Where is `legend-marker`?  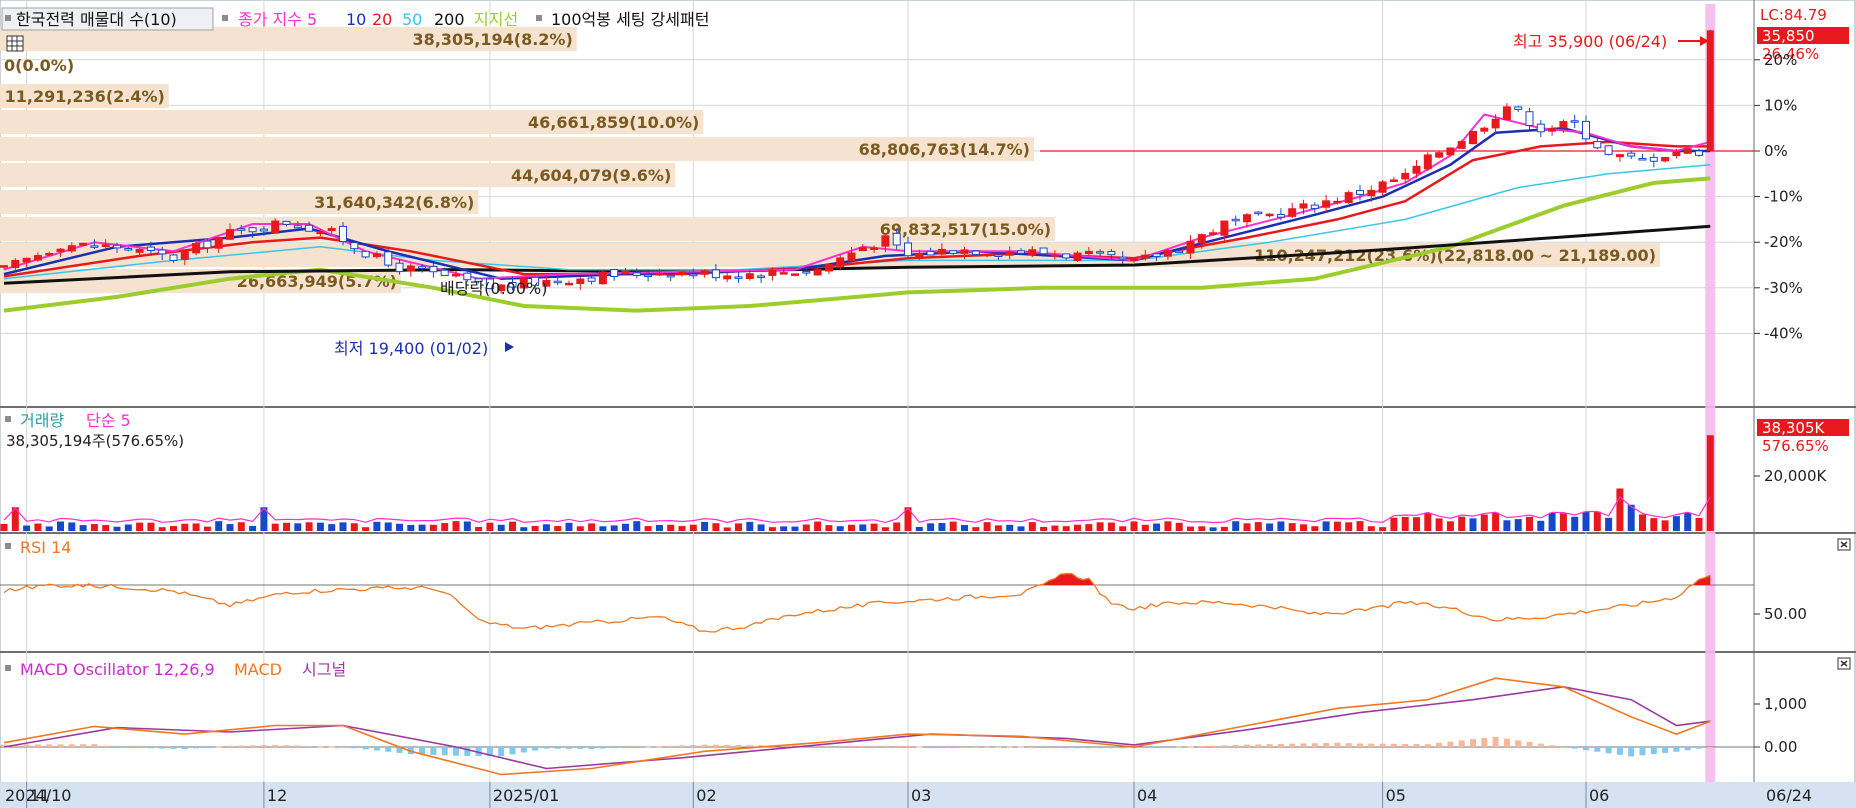 legend-marker is located at coordinates (539, 18).